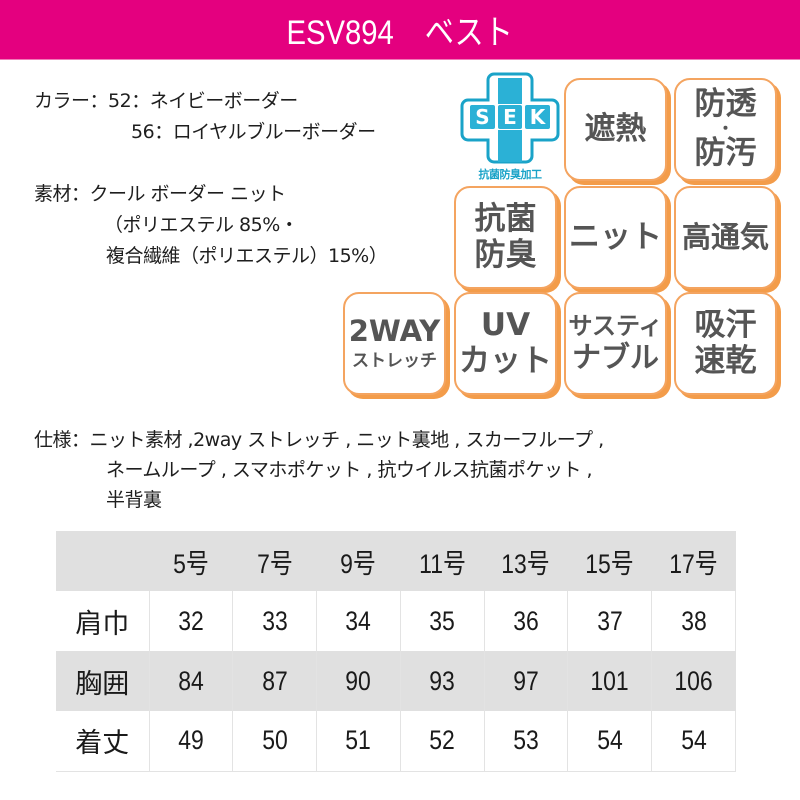 The width and height of the screenshot is (800, 800). I want to click on table-cell: 84, so click(190, 681).